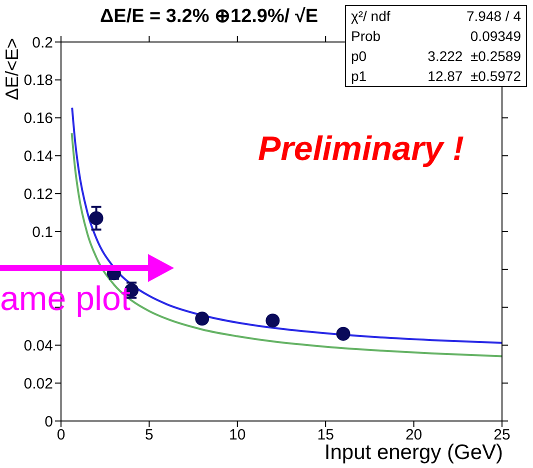  Describe the element at coordinates (38, 346) in the screenshot. I see `y-tick-label: 0.04` at that location.